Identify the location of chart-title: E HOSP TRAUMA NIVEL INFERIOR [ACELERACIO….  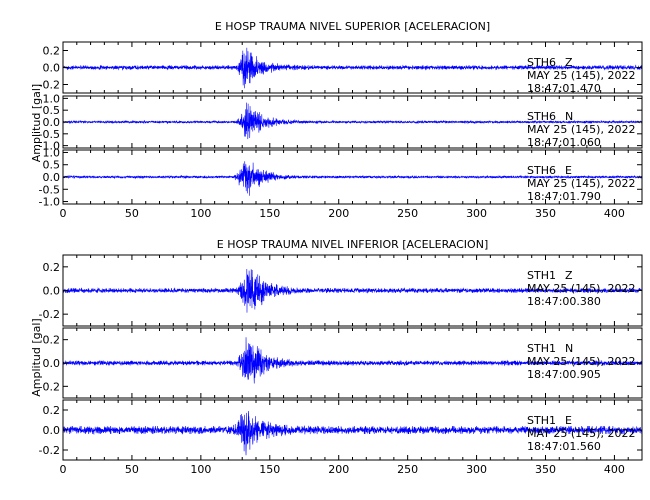
(352, 244).